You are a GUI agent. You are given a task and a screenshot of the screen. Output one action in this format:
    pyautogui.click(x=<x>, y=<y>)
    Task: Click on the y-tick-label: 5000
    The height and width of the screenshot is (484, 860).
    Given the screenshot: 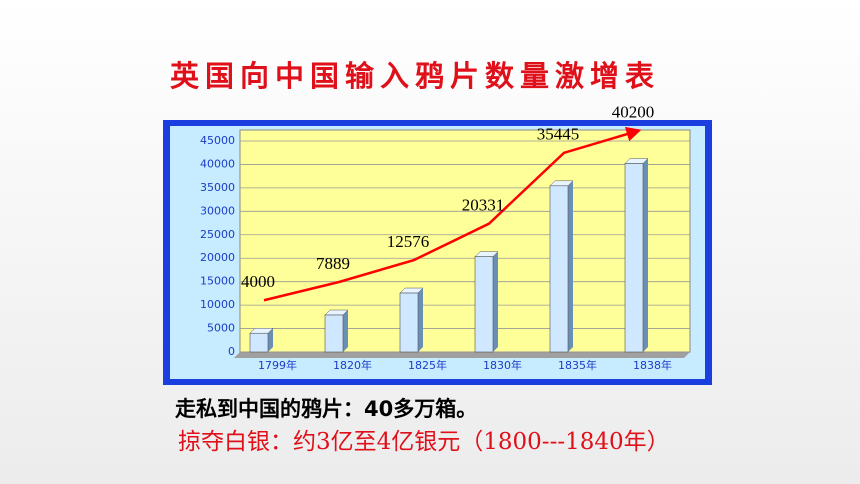 What is the action you would take?
    pyautogui.click(x=221, y=328)
    